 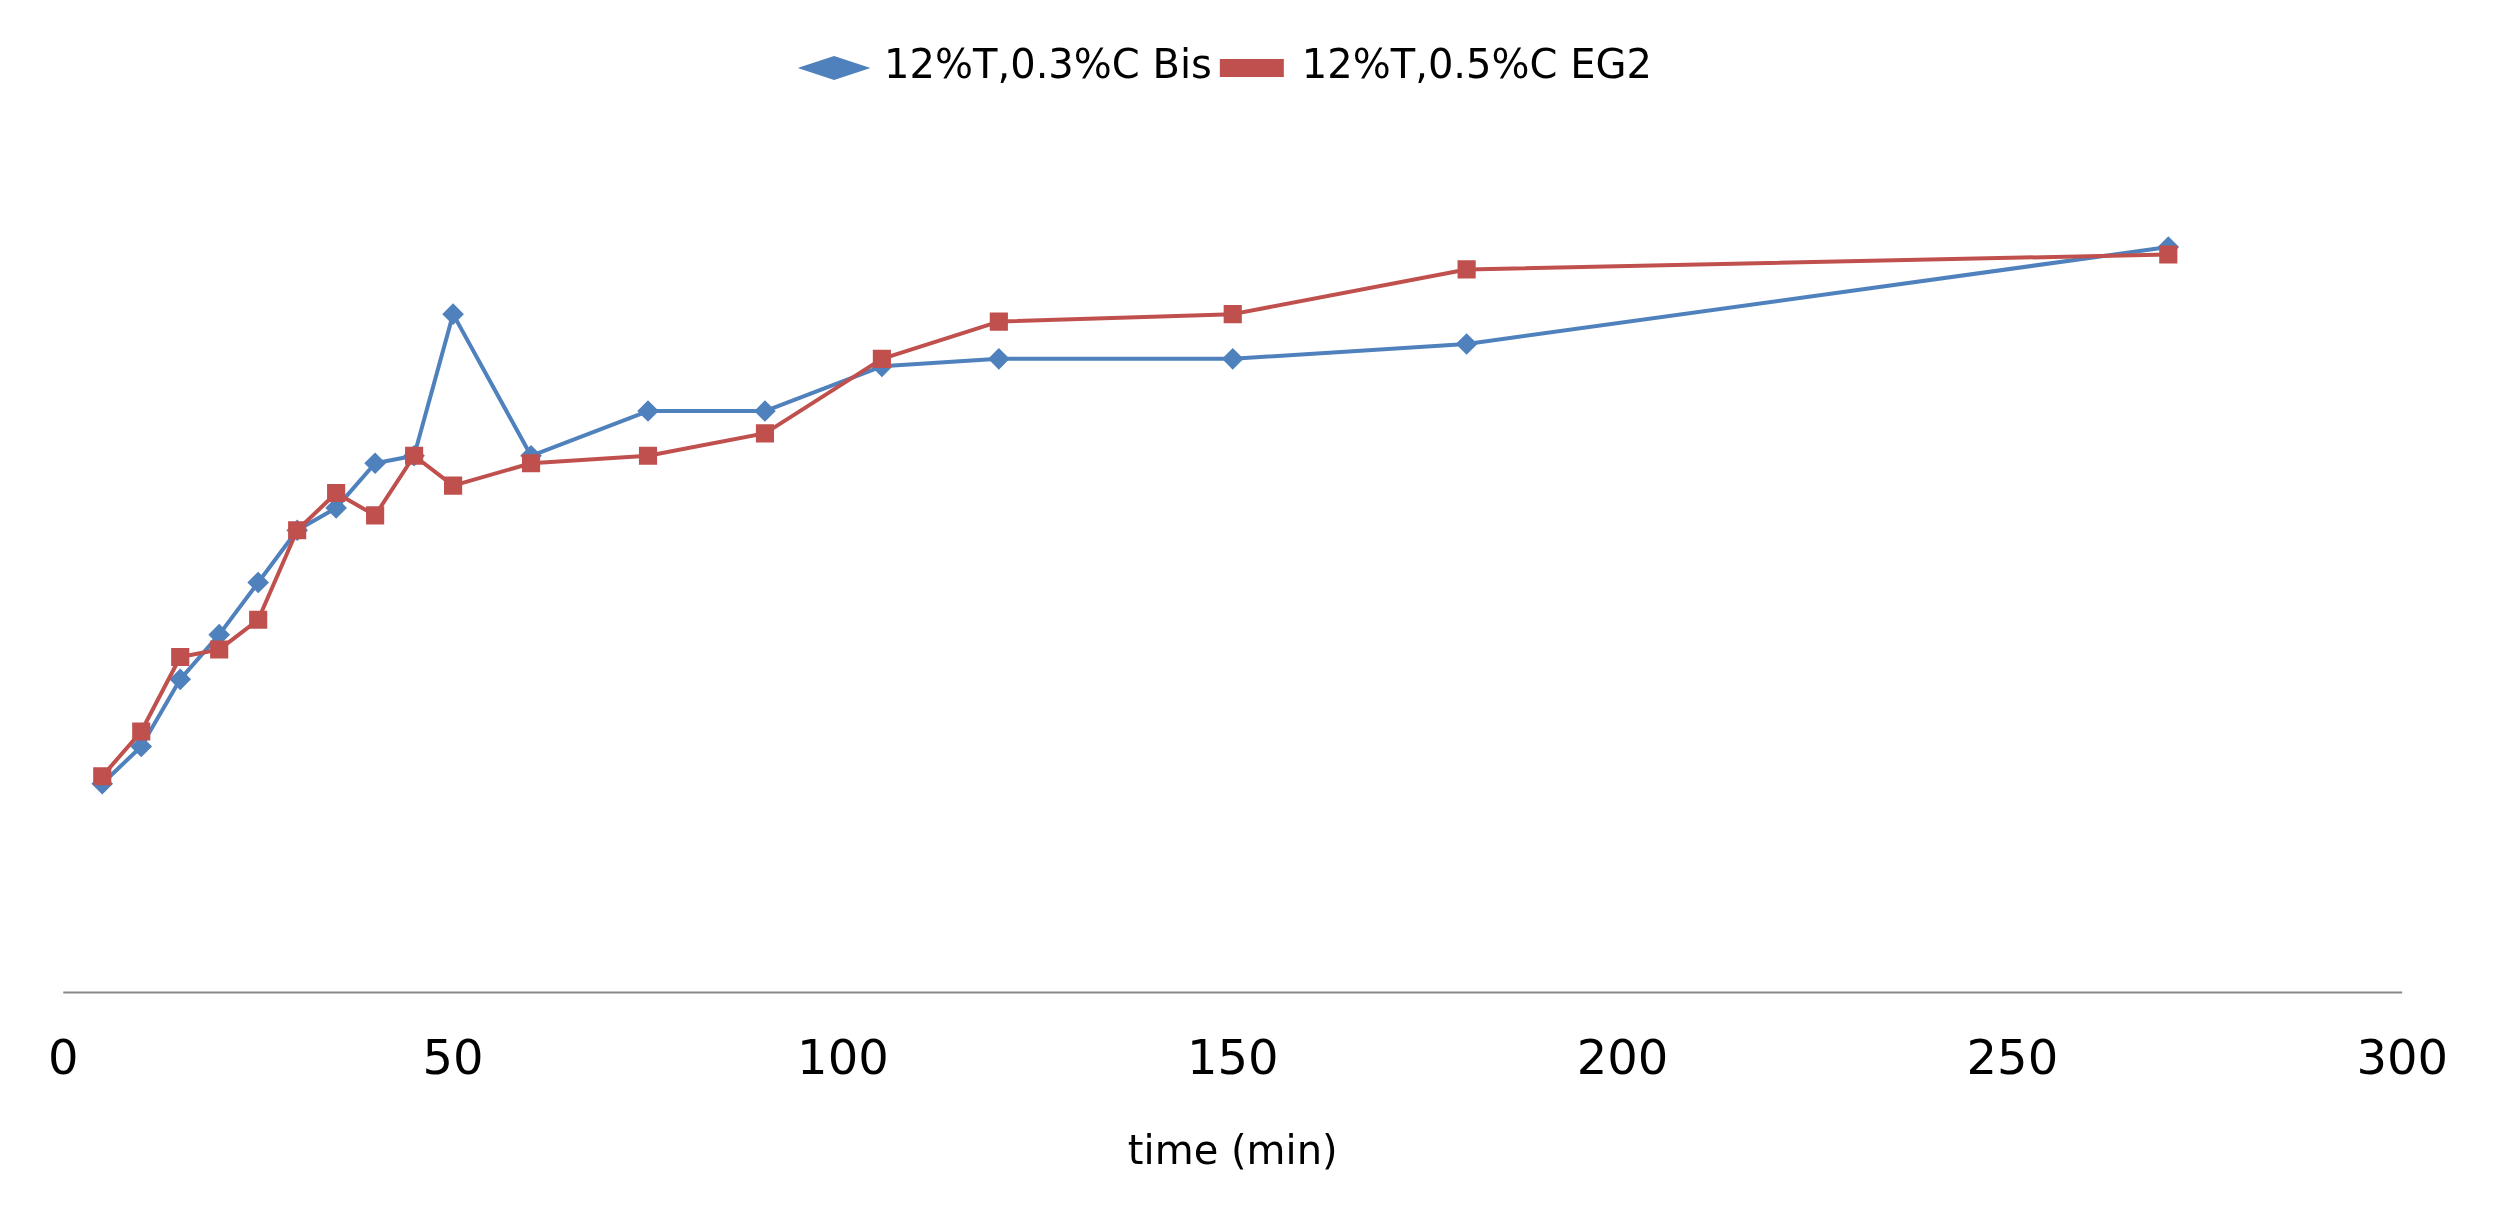 I want to click on x-tick-label: 200, so click(x=1622, y=1056).